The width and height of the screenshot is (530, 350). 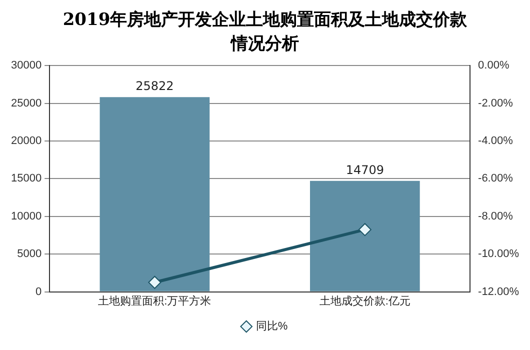 I want to click on y-tick-label: 10000, so click(x=26, y=216).